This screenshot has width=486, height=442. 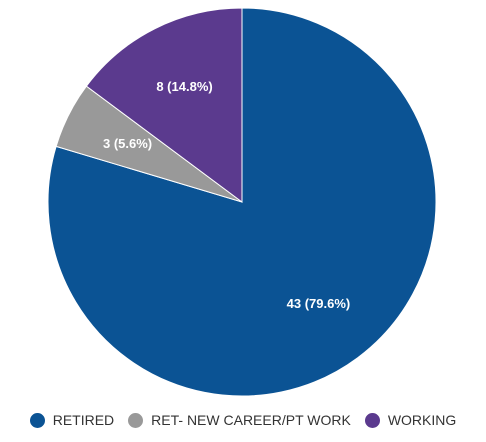 I want to click on pie-data-label-retired: 43 (79.6%), so click(x=319, y=303).